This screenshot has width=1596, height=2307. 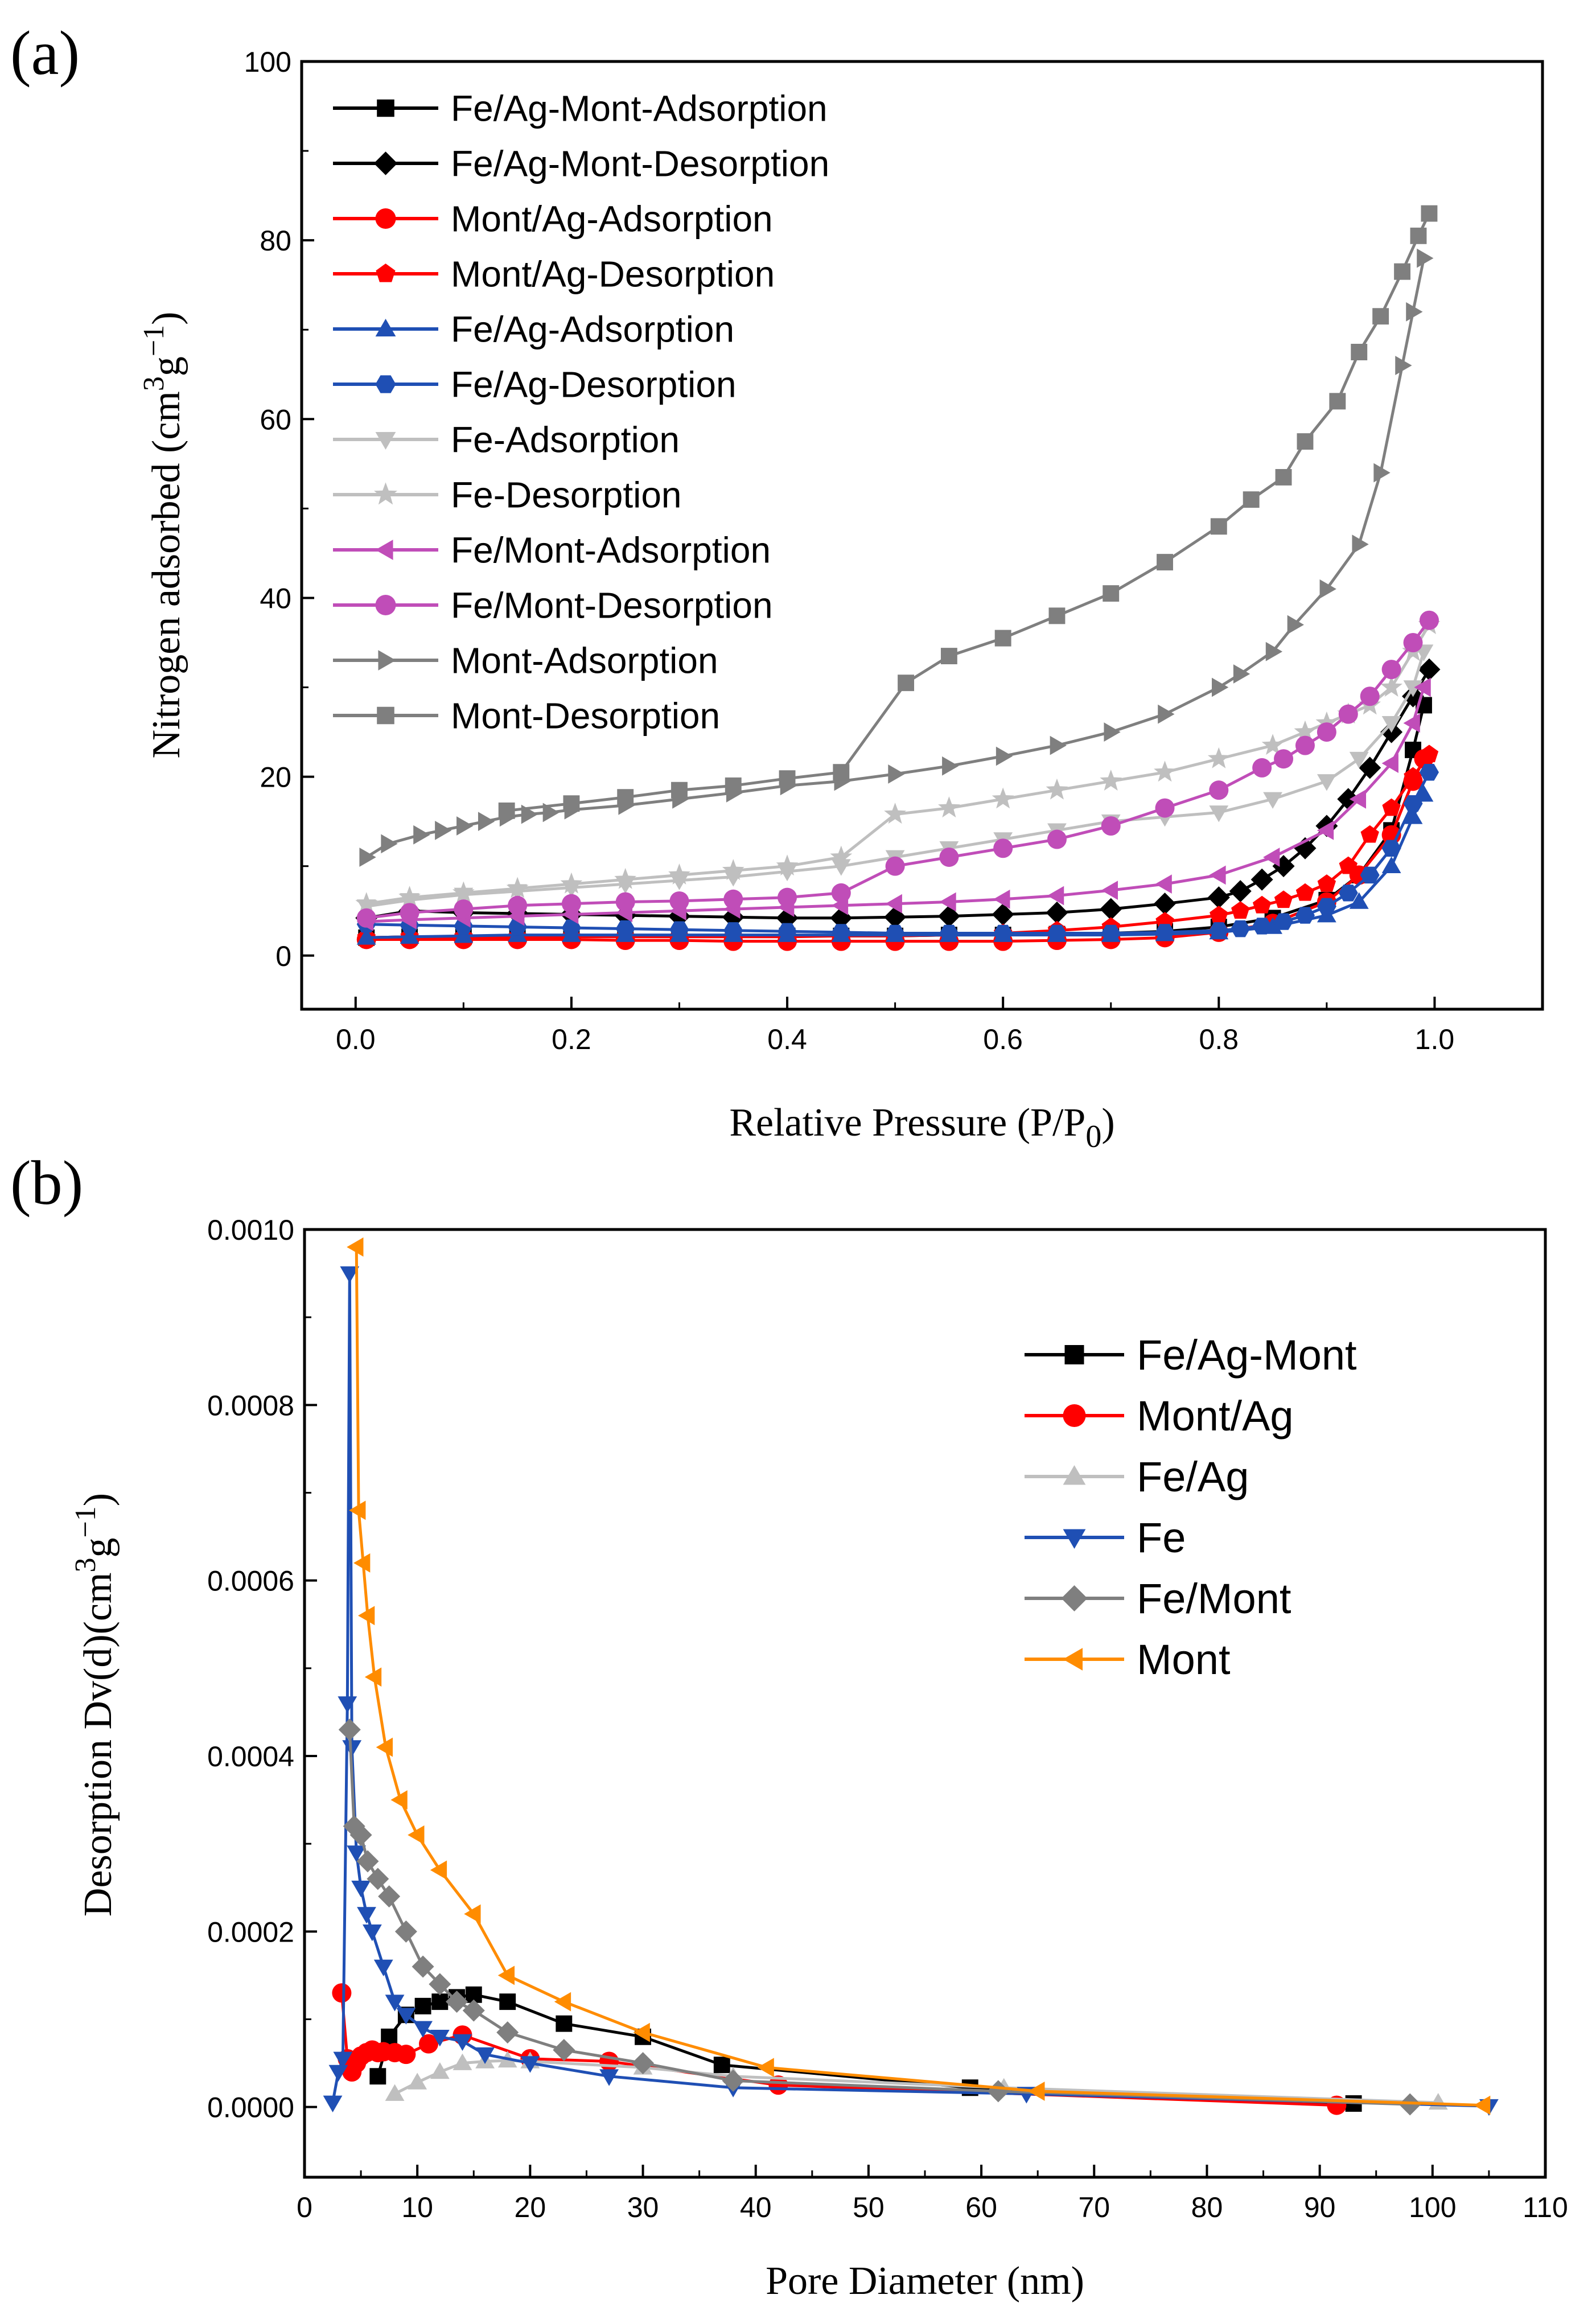 I want to click on panel-b-x-axis-label: Pore Diameter (nm), so click(x=925, y=2281).